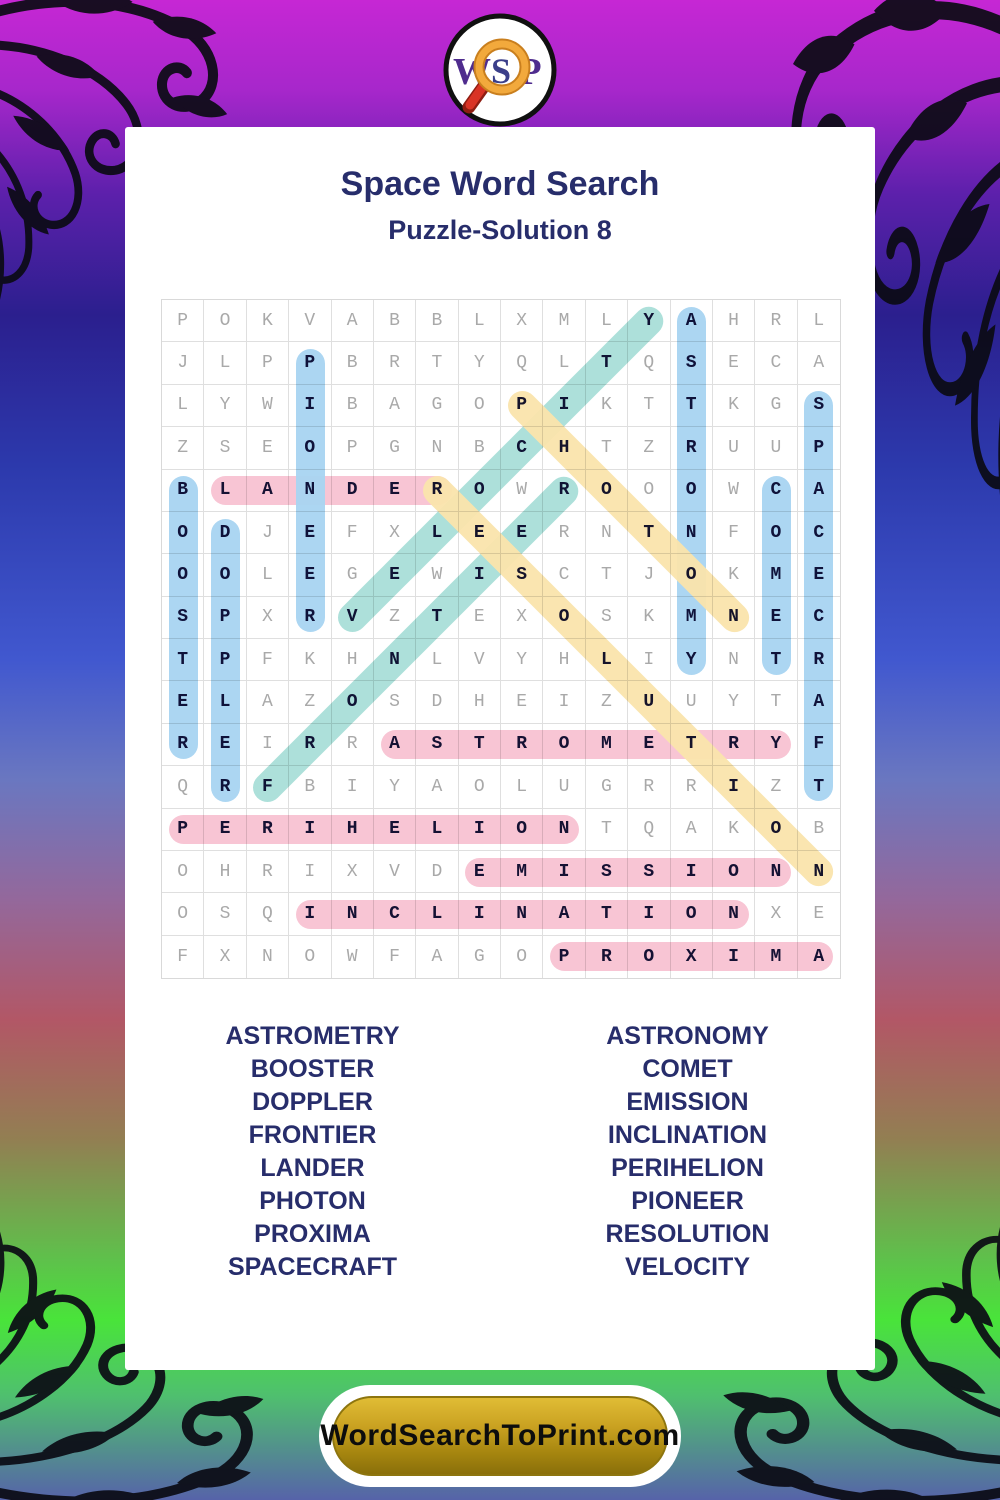 The height and width of the screenshot is (1500, 1000). Describe the element at coordinates (687, 1102) in the screenshot. I see `word-item: EMISSION` at that location.